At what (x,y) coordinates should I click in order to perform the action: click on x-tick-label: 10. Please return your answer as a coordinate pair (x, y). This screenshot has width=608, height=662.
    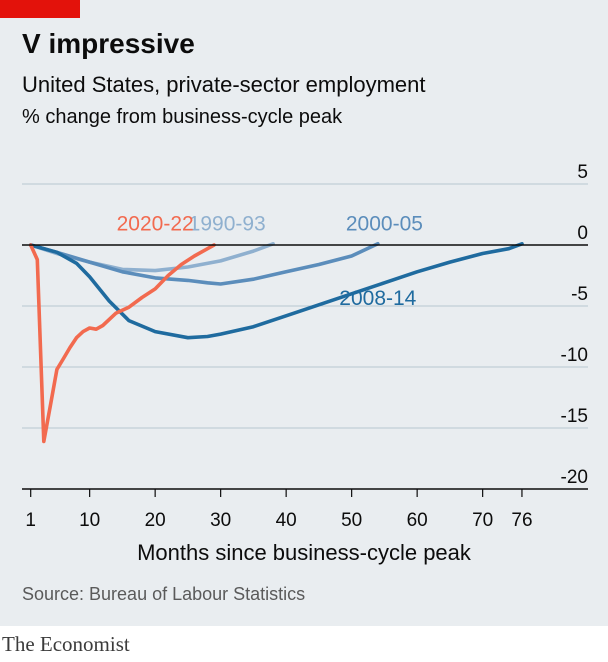
    Looking at the image, I should click on (89, 520).